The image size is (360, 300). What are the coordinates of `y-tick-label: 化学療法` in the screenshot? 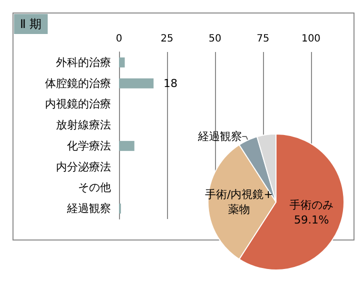 It's located at (89, 145).